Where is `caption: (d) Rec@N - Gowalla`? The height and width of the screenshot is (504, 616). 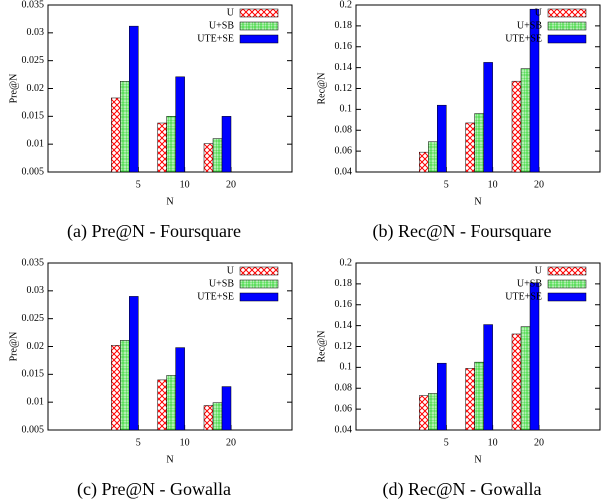 caption: (d) Rec@N - Gowalla is located at coordinates (461, 489).